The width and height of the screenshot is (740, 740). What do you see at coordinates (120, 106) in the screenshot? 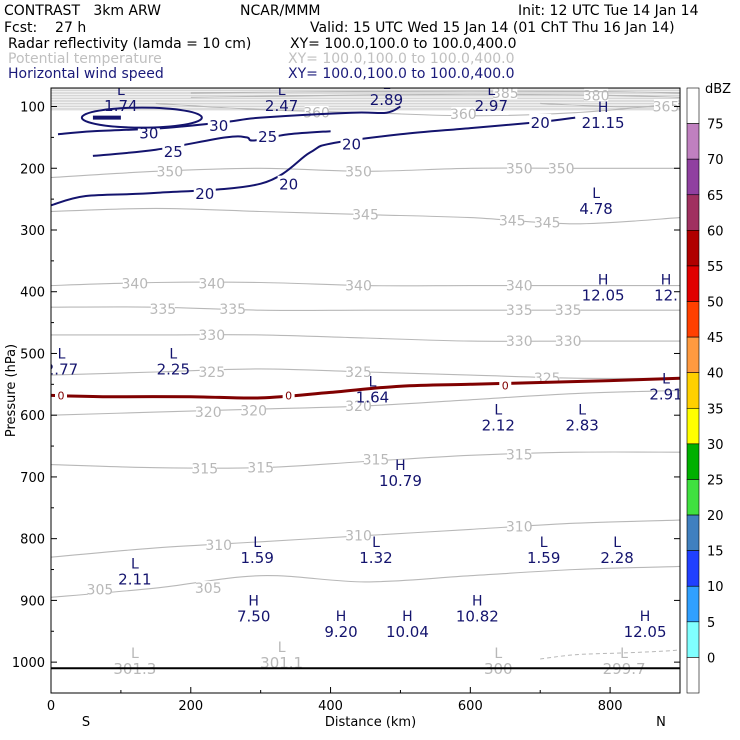
I see `extremum-value: 1.74` at bounding box center [120, 106].